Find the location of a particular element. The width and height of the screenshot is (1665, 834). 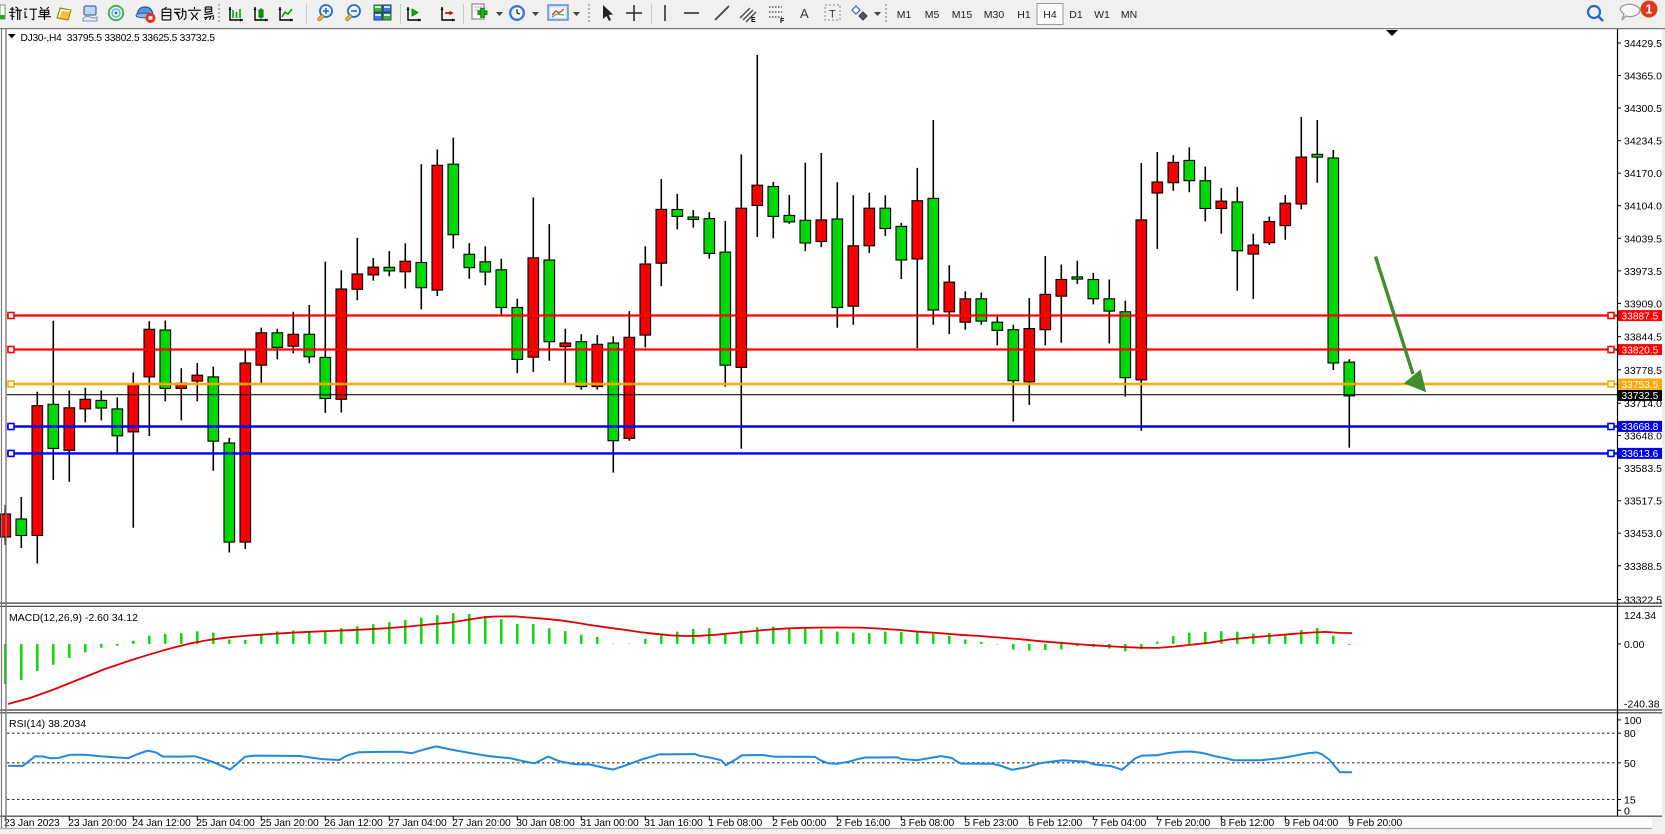

svg-text: F is located at coordinates (782, 21).